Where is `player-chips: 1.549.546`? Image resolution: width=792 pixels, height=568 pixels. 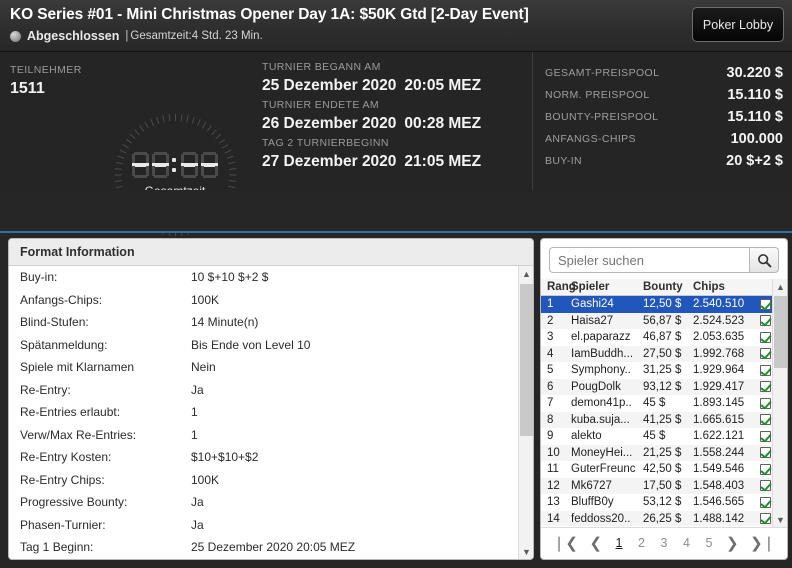
player-chips: 1.549.546 is located at coordinates (719, 469).